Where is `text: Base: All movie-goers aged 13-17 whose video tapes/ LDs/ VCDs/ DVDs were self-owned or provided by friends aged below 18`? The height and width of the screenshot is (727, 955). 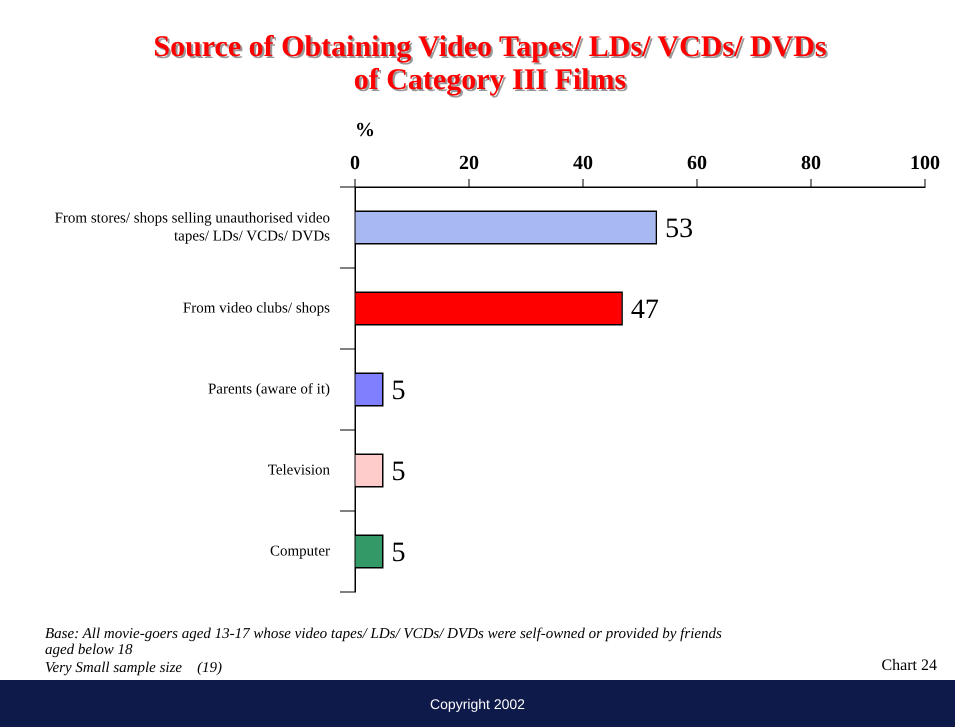 text: Base: All movie-goers aged 13-17 whose video tapes/ LDs/ VCDs/ DVDs were self-owned or provided by friends aged below 18 is located at coordinates (384, 642).